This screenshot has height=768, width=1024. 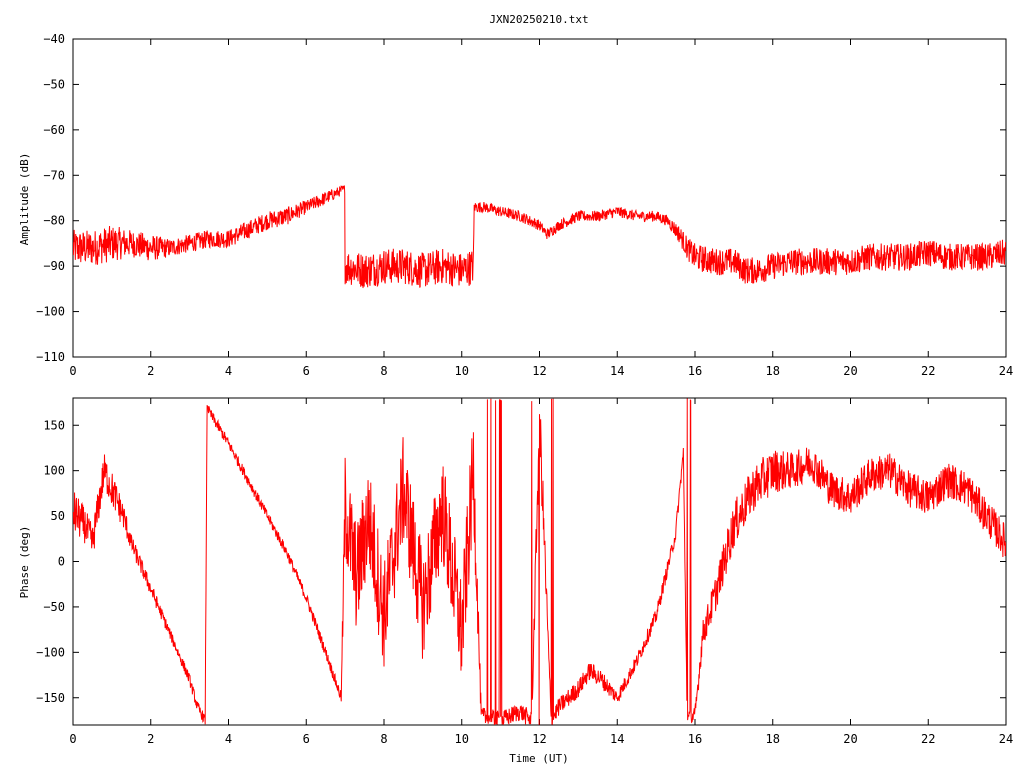 I want to click on y-tick-label: −150, so click(x=50, y=698).